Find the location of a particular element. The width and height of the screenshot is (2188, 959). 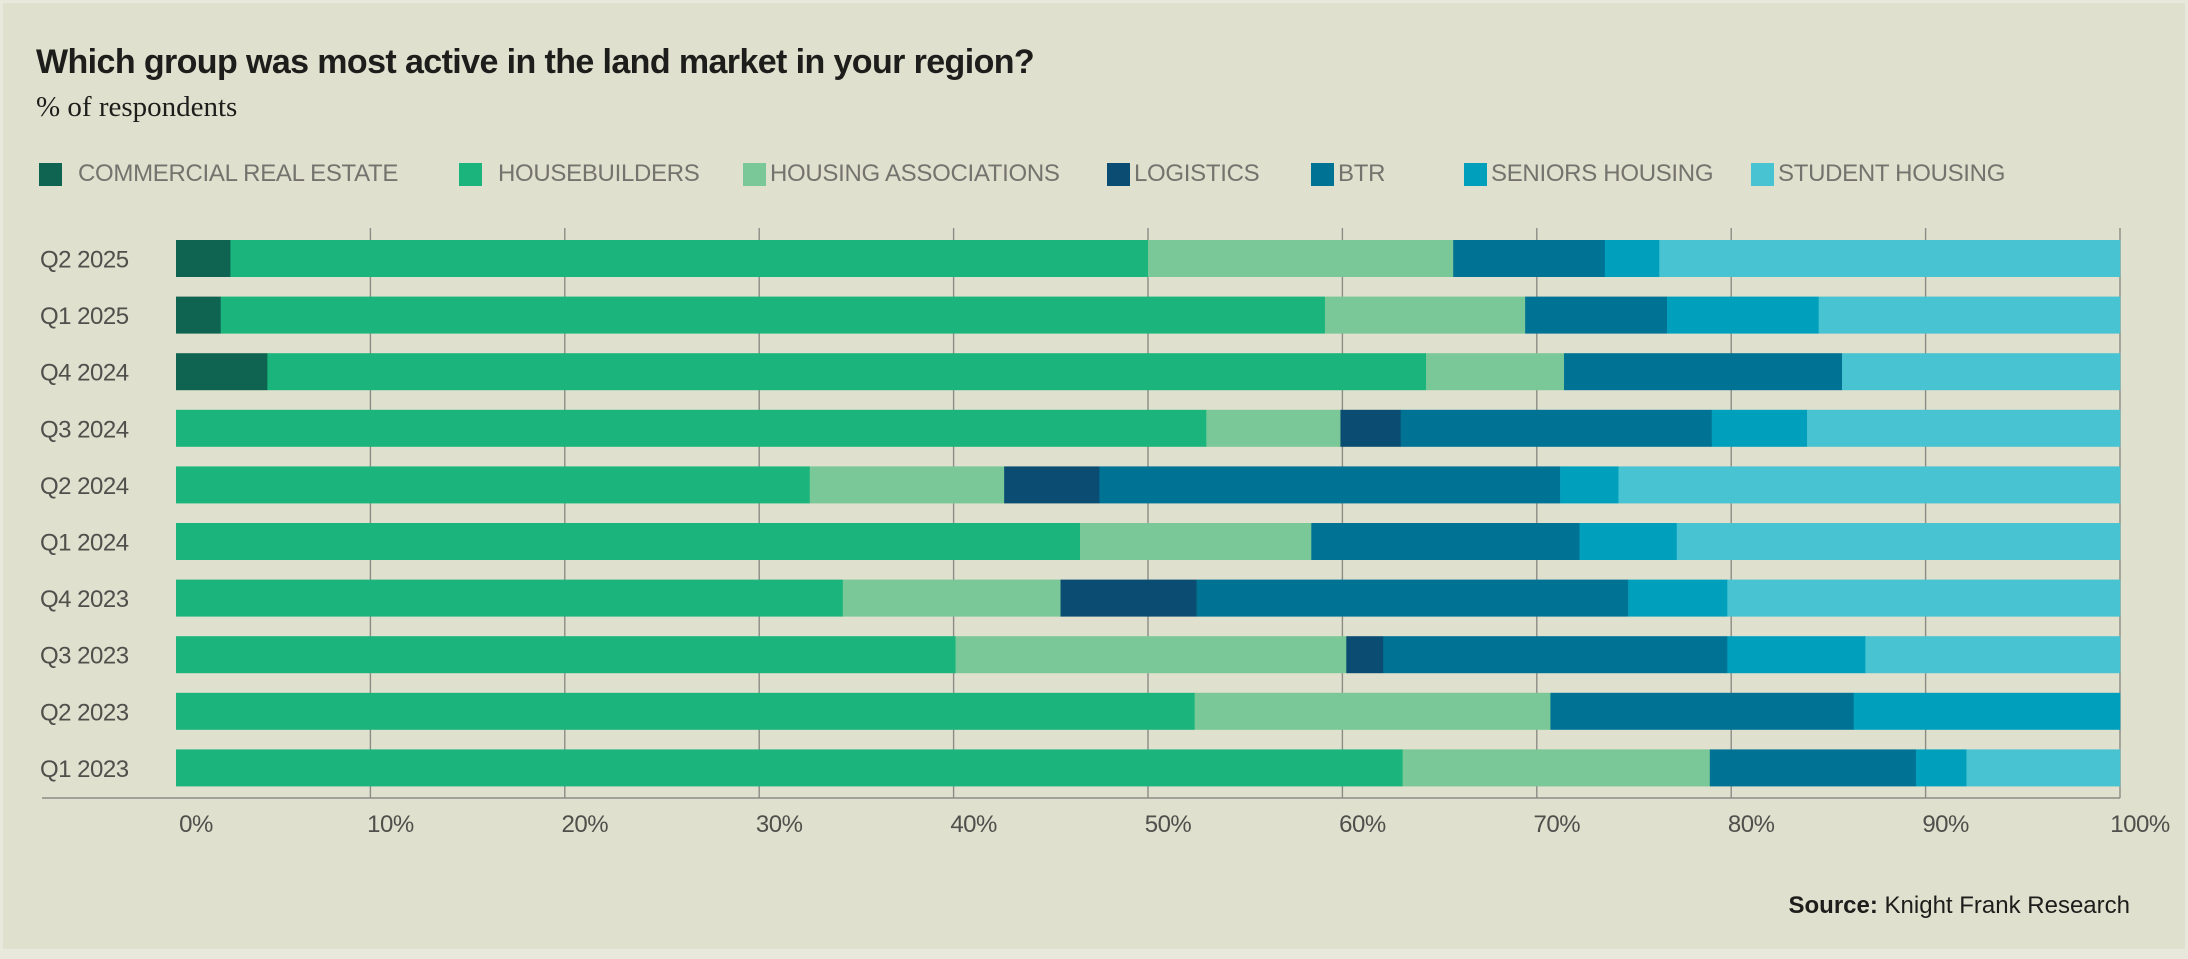

legend-item: BTR is located at coordinates (1348, 174).